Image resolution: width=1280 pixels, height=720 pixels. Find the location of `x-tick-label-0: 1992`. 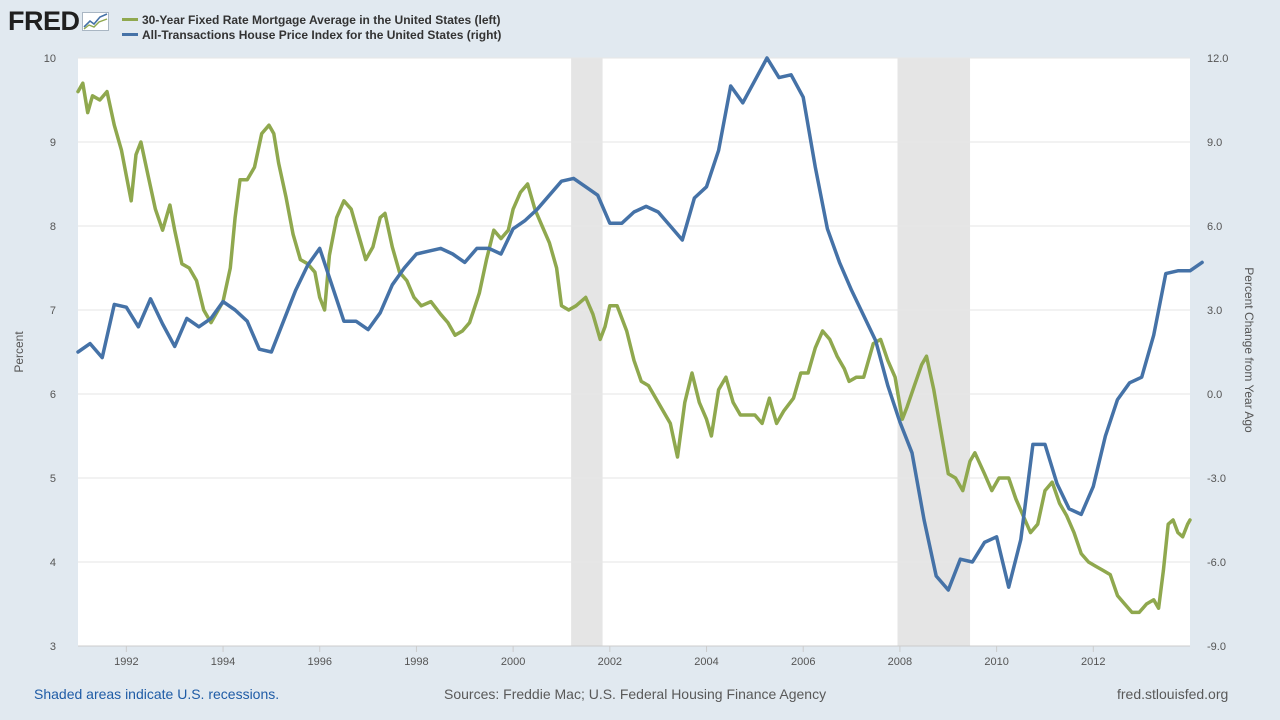

x-tick-label-0: 1992 is located at coordinates (126, 662).